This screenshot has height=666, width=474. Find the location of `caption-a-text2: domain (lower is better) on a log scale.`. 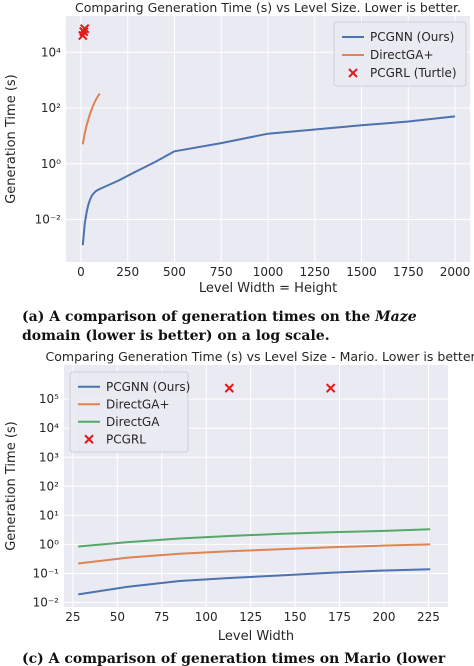

caption-a-text2: domain (lower is better) on a log scale. is located at coordinates (176, 336).